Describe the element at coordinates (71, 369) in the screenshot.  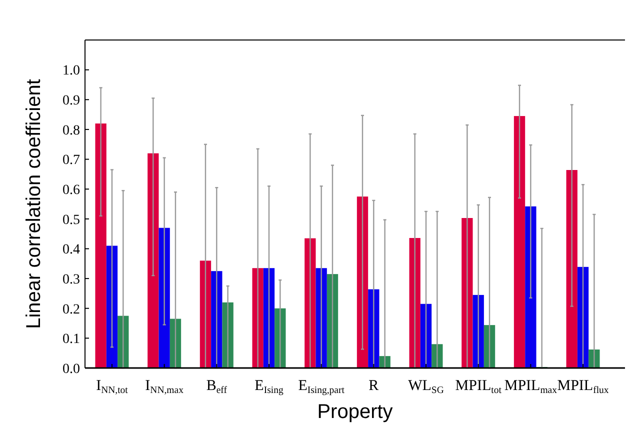
I see `y-tick-label: 0.0` at that location.